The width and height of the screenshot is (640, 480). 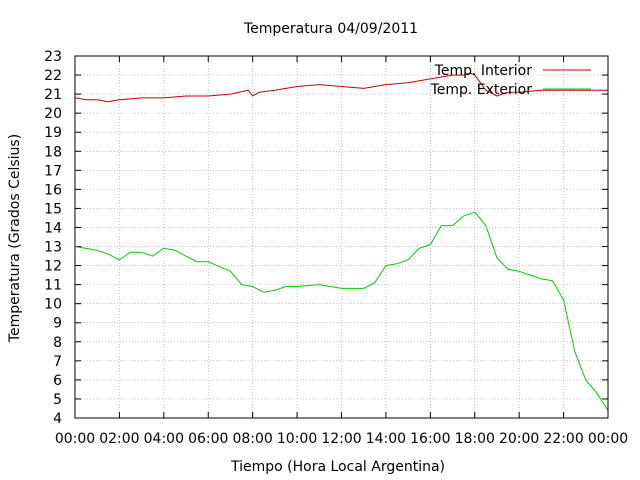 What do you see at coordinates (341, 87) in the screenshot?
I see `series-line-interior` at bounding box center [341, 87].